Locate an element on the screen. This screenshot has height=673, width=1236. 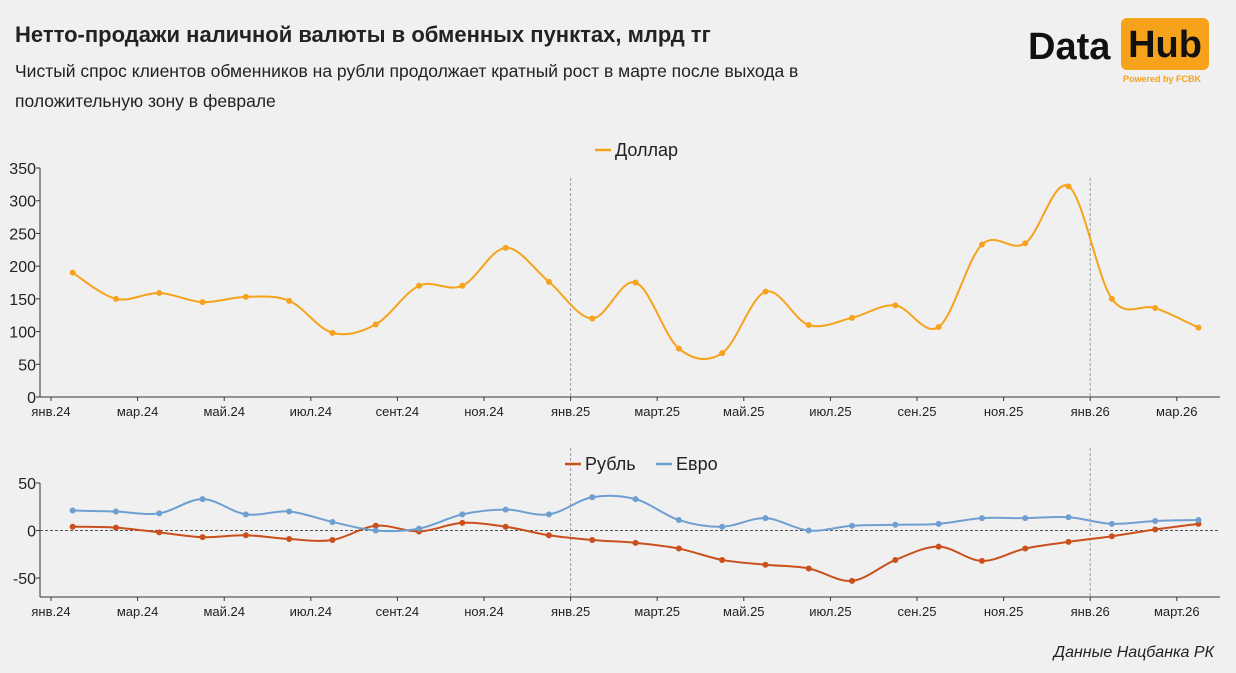
legend-label: Доллар is located at coordinates (646, 150).